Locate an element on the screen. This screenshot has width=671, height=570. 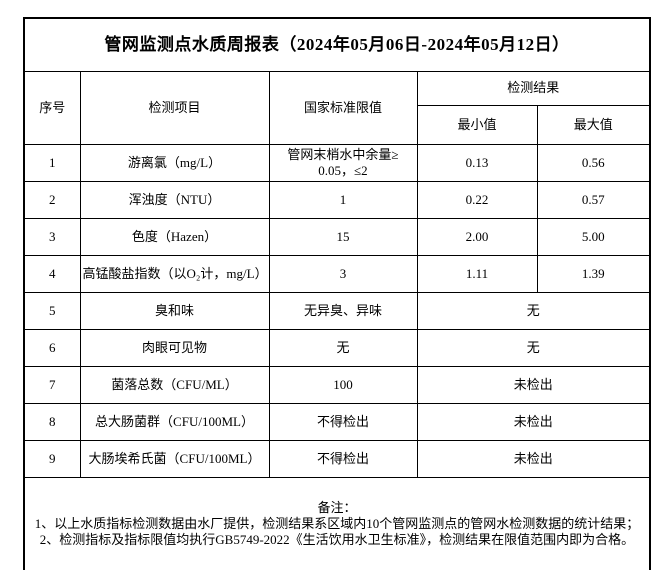
cell-item: 总大肠菌群（CFU/100ML） is located at coordinates (174, 422).